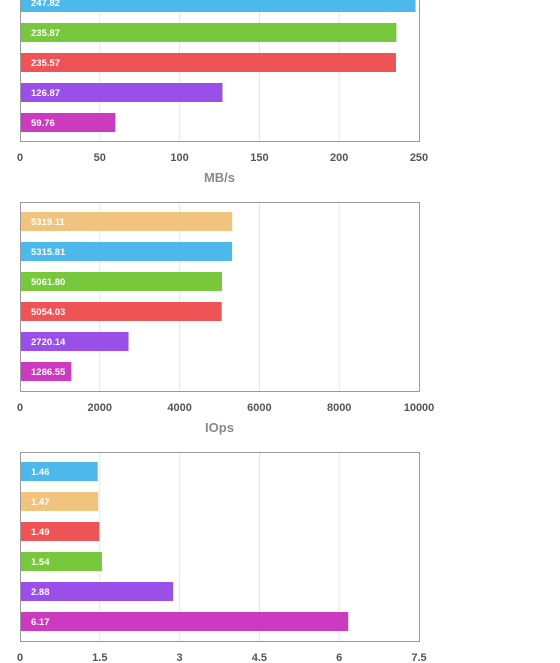 Image resolution: width=560 pixels, height=663 pixels. Describe the element at coordinates (45, 63) in the screenshot. I see `bar-value-label: 235.57` at that location.